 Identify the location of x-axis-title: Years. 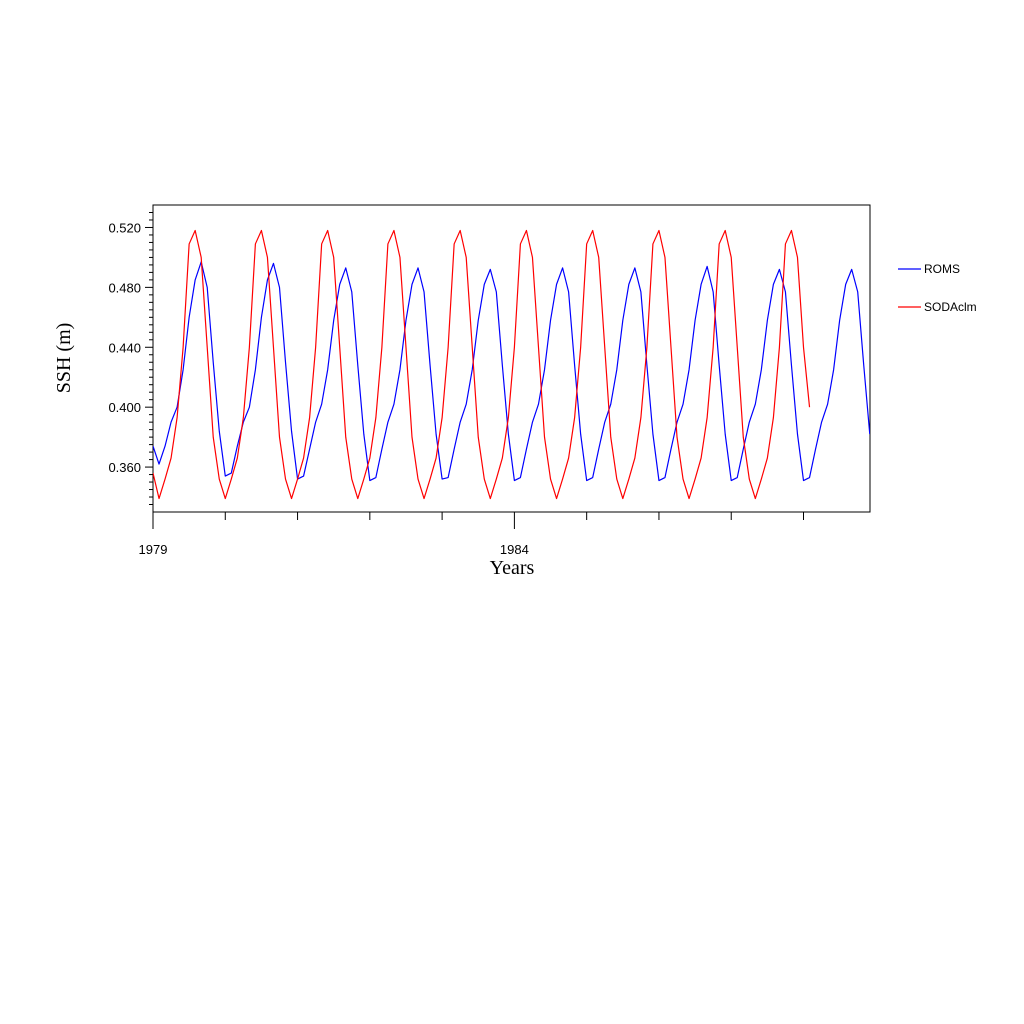
(512, 568).